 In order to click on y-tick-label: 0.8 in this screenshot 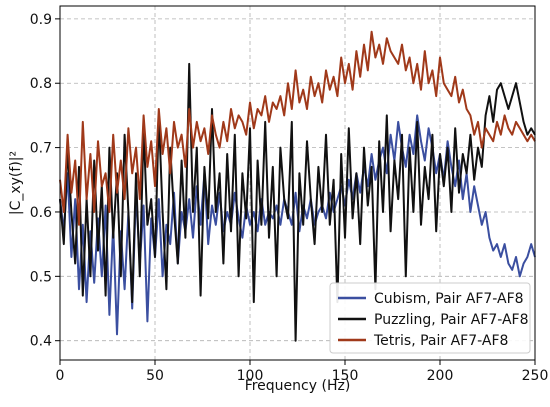, I will do `click(41, 84)`.